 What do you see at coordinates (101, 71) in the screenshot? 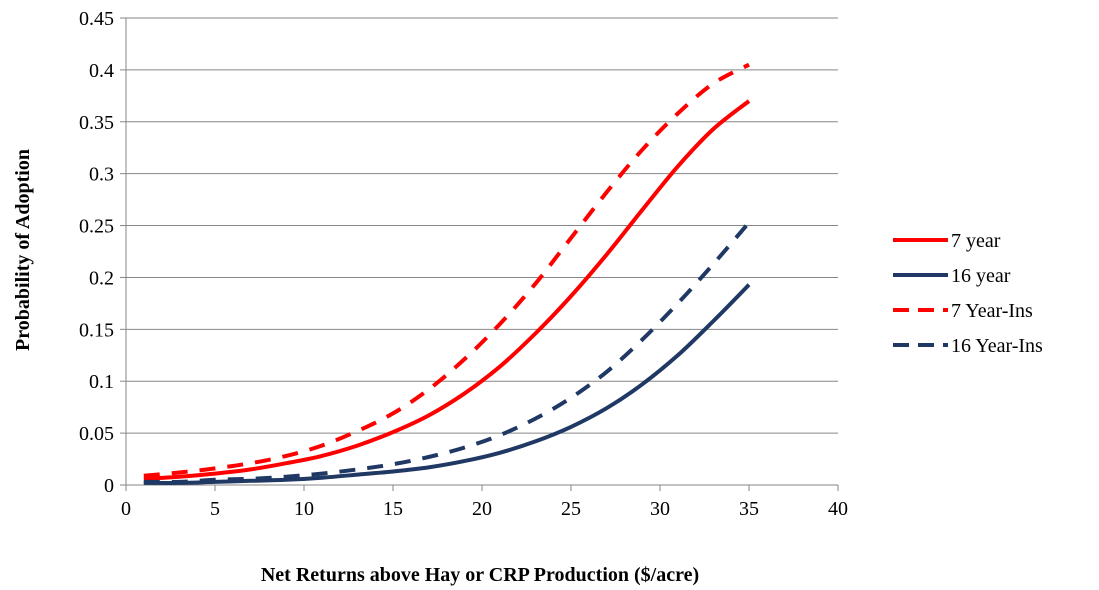
I see `y-tick-label: 0.4` at bounding box center [101, 71].